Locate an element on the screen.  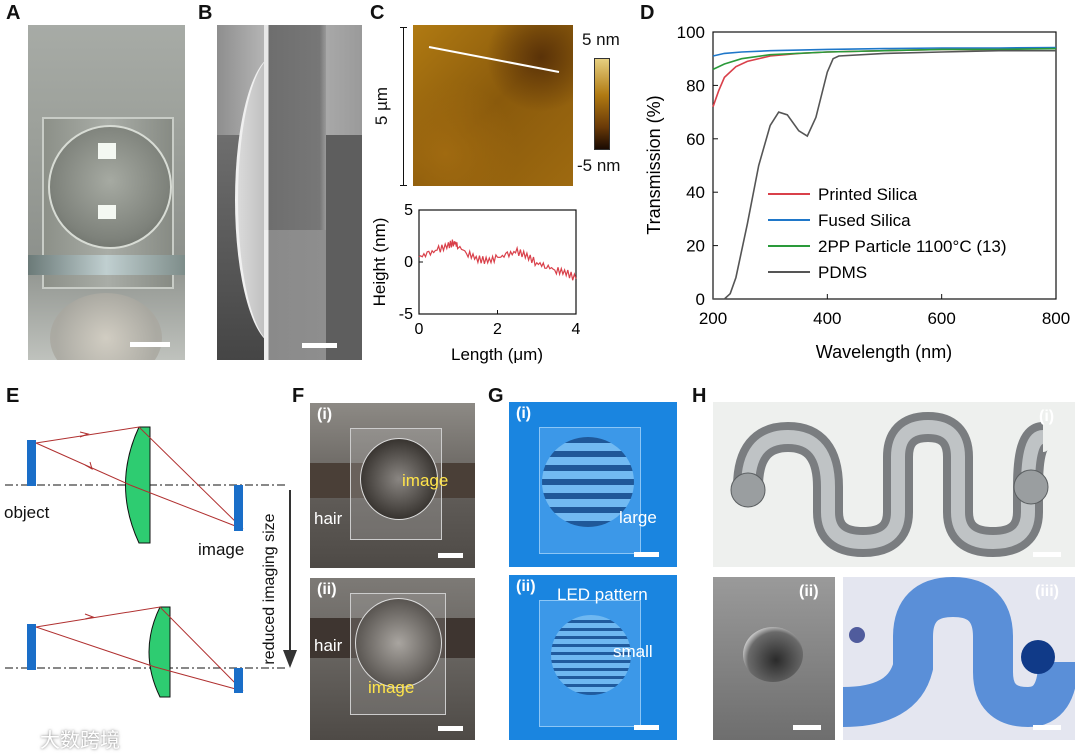
y-tick-label: -5 is located at coordinates (406, 314).